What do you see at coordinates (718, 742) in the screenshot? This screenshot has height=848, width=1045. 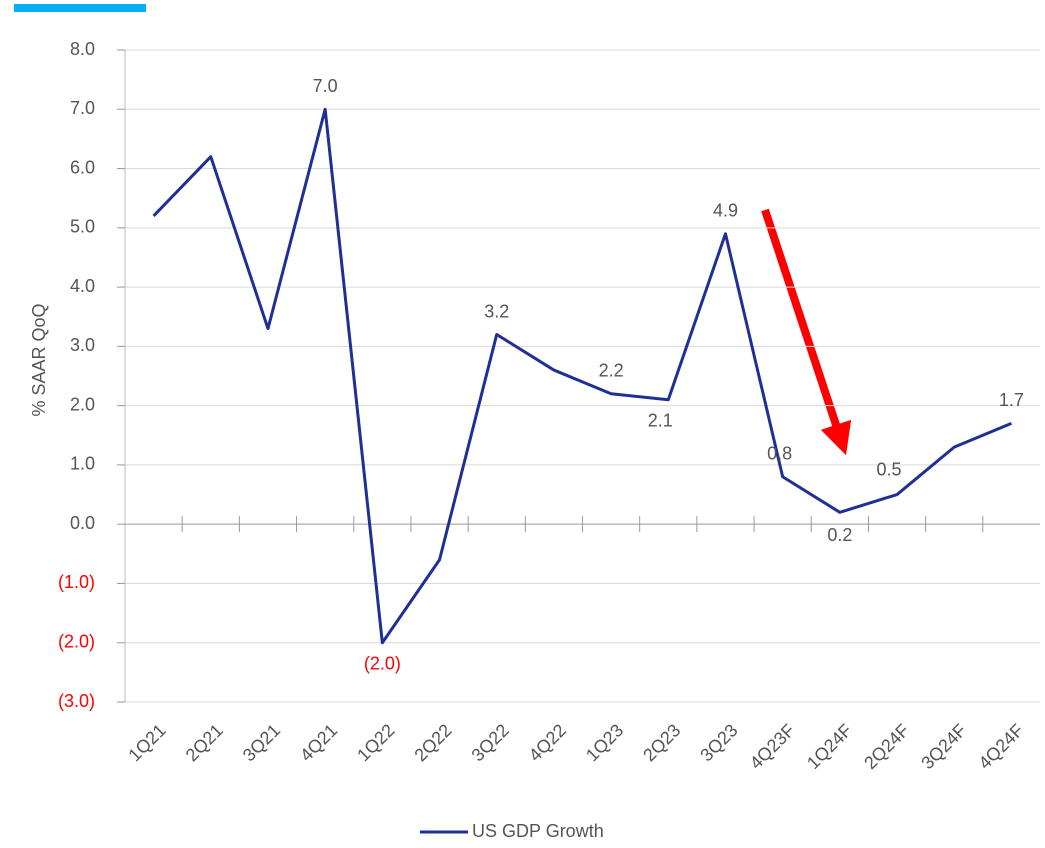 I see `x-tick-label: 3Q23` at bounding box center [718, 742].